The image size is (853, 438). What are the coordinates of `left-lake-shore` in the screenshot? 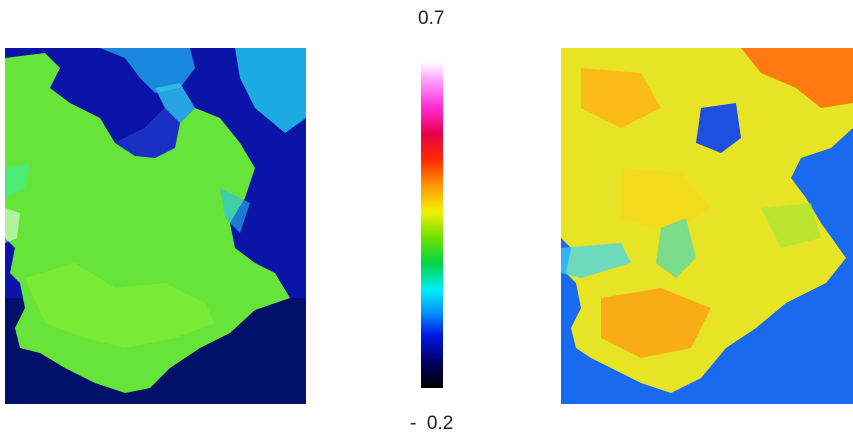 It's located at (175, 103).